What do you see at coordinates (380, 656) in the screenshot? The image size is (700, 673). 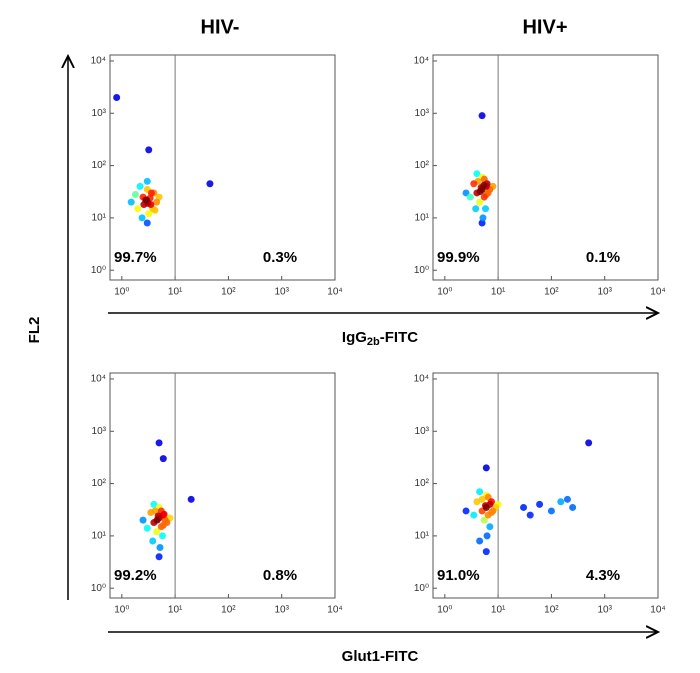 I see `x-axis-label: Glut1-FITC` at bounding box center [380, 656].